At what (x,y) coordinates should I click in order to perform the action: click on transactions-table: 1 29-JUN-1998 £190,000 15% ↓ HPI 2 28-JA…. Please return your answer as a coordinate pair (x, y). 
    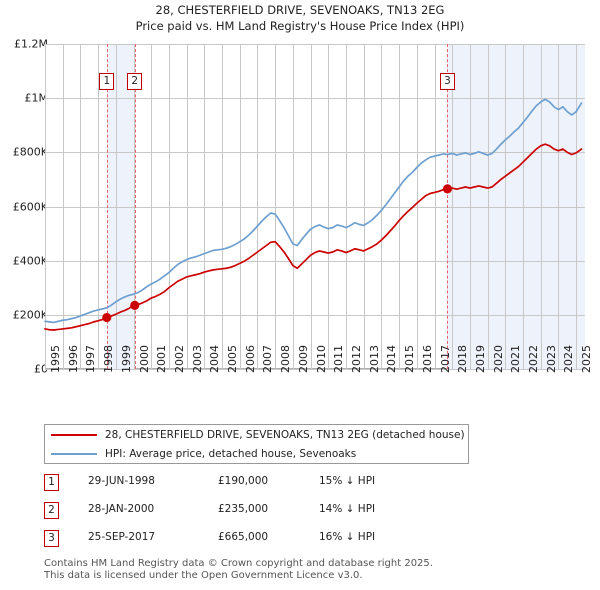
    Looking at the image, I should click on (284, 514).